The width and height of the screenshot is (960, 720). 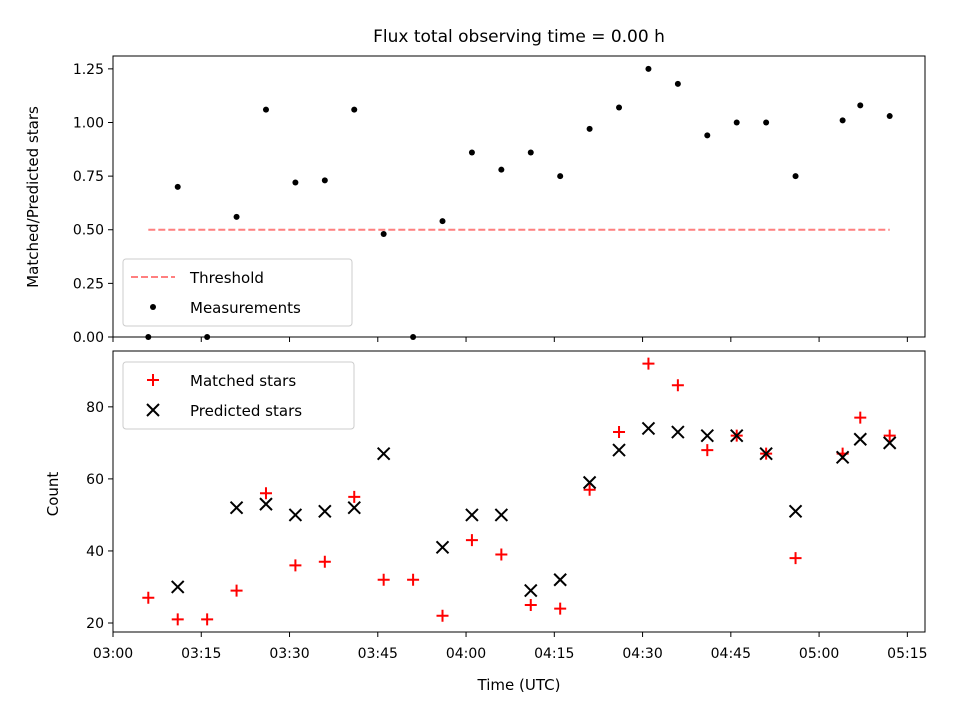 I want to click on bottom-y-tick-label: 20, so click(x=95, y=624).